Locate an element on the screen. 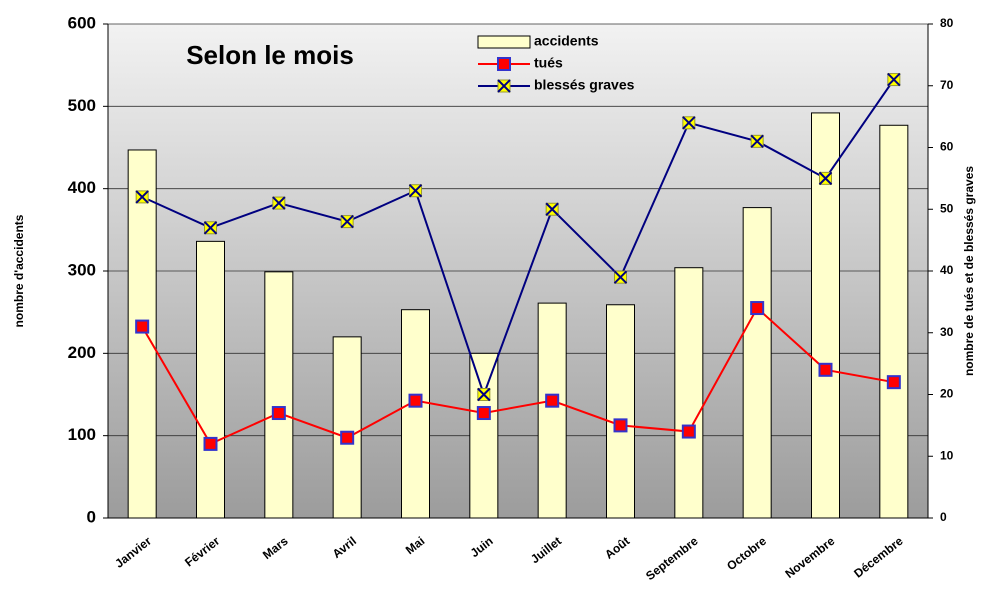  legend-label: tués is located at coordinates (548, 63).